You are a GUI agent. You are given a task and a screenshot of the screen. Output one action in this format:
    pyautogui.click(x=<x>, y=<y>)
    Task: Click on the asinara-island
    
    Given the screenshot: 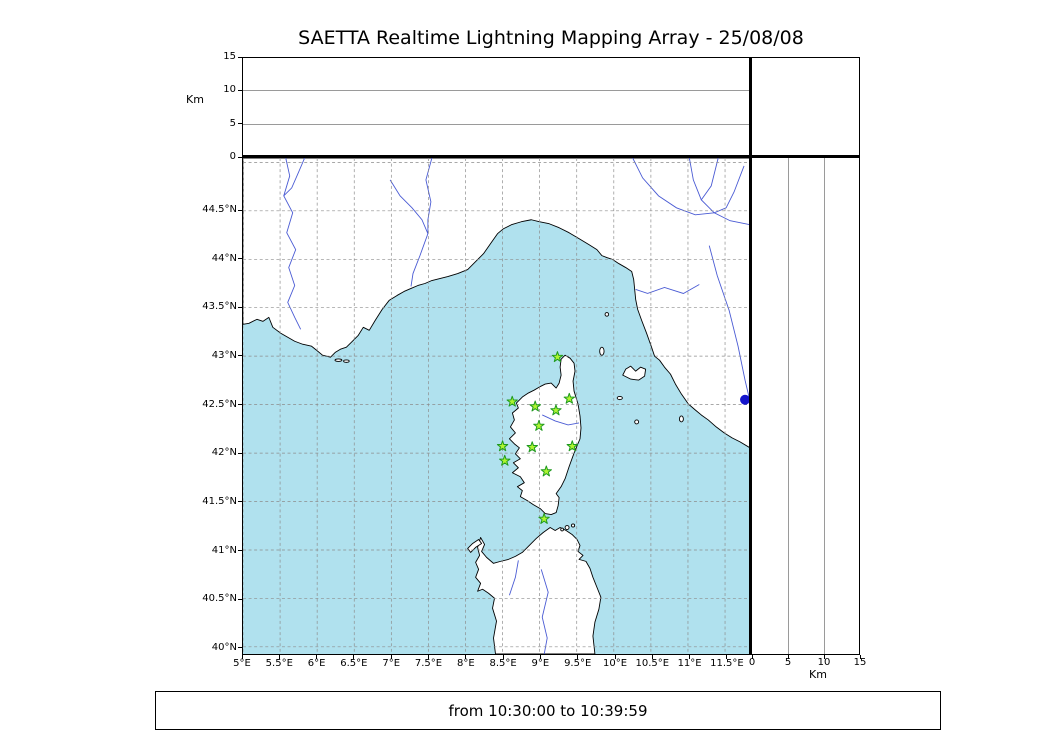 What is the action you would take?
    pyautogui.click(x=475, y=546)
    